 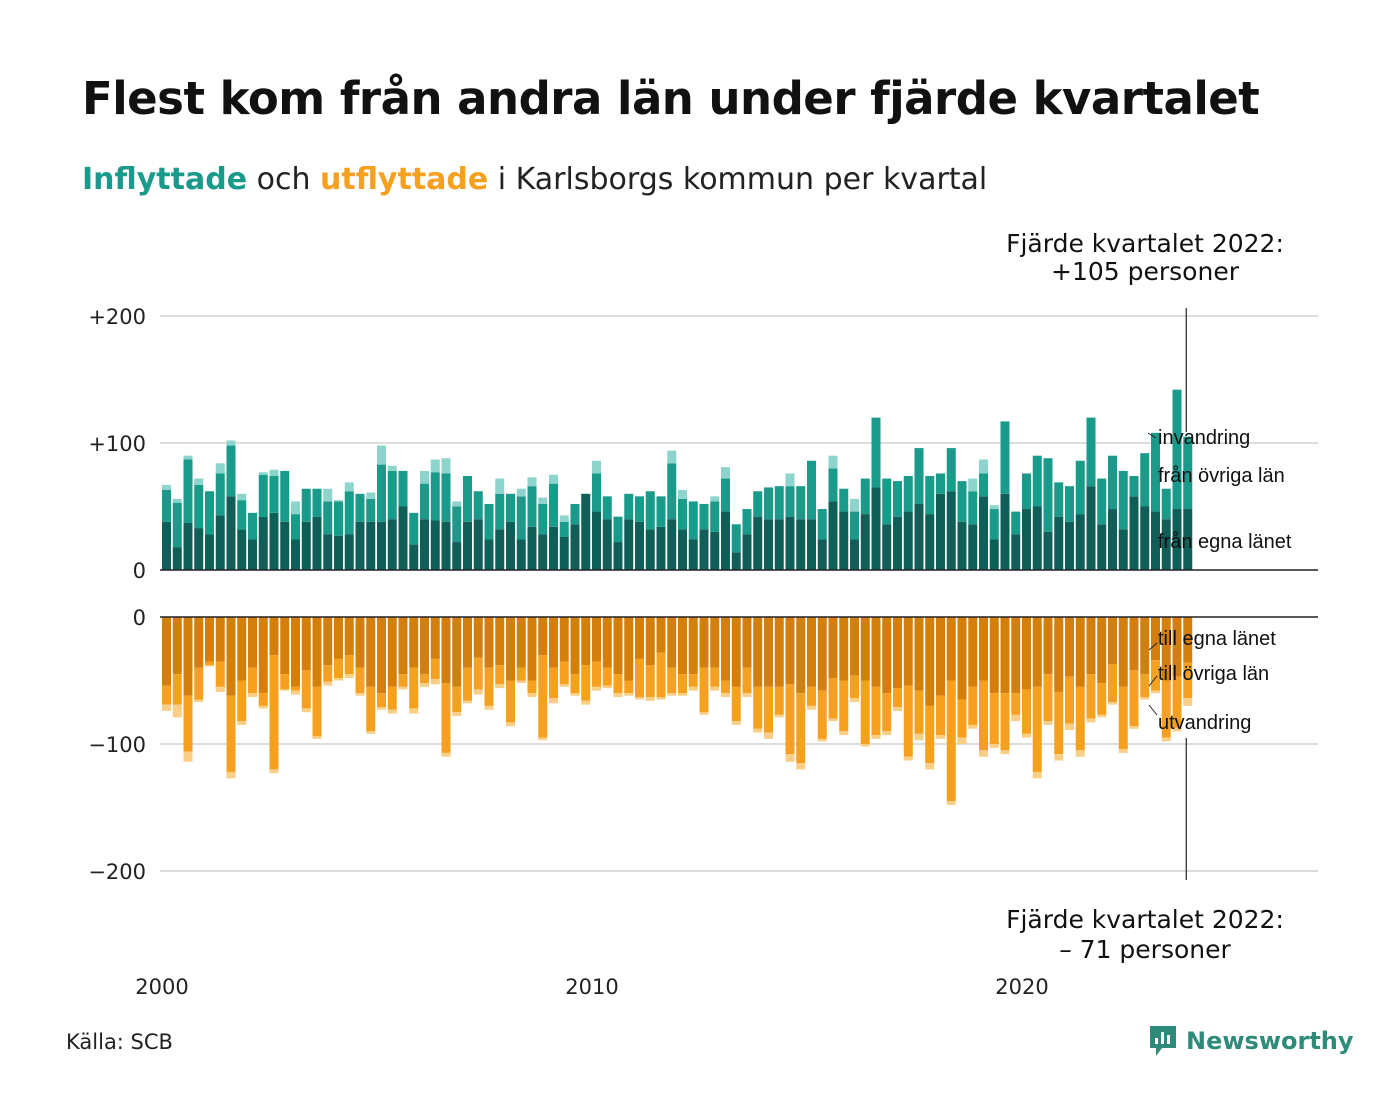 I want to click on series-label-out: utvandring, so click(x=1204, y=723).